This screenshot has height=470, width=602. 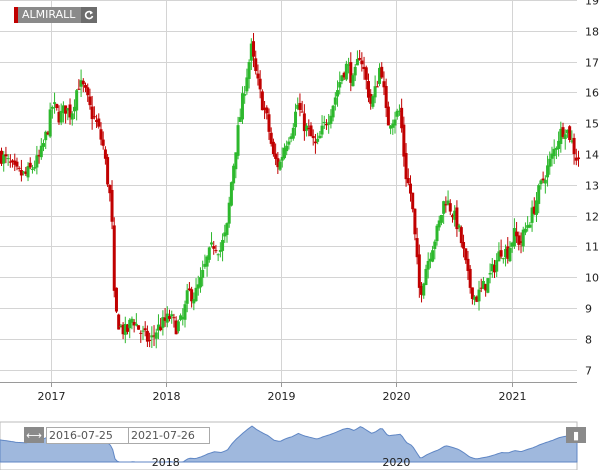 What do you see at coordinates (592, 189) in the screenshot?
I see `y-axis: 7 8 9 10 11 12 13 14 15 16 17 18 19` at bounding box center [592, 189].